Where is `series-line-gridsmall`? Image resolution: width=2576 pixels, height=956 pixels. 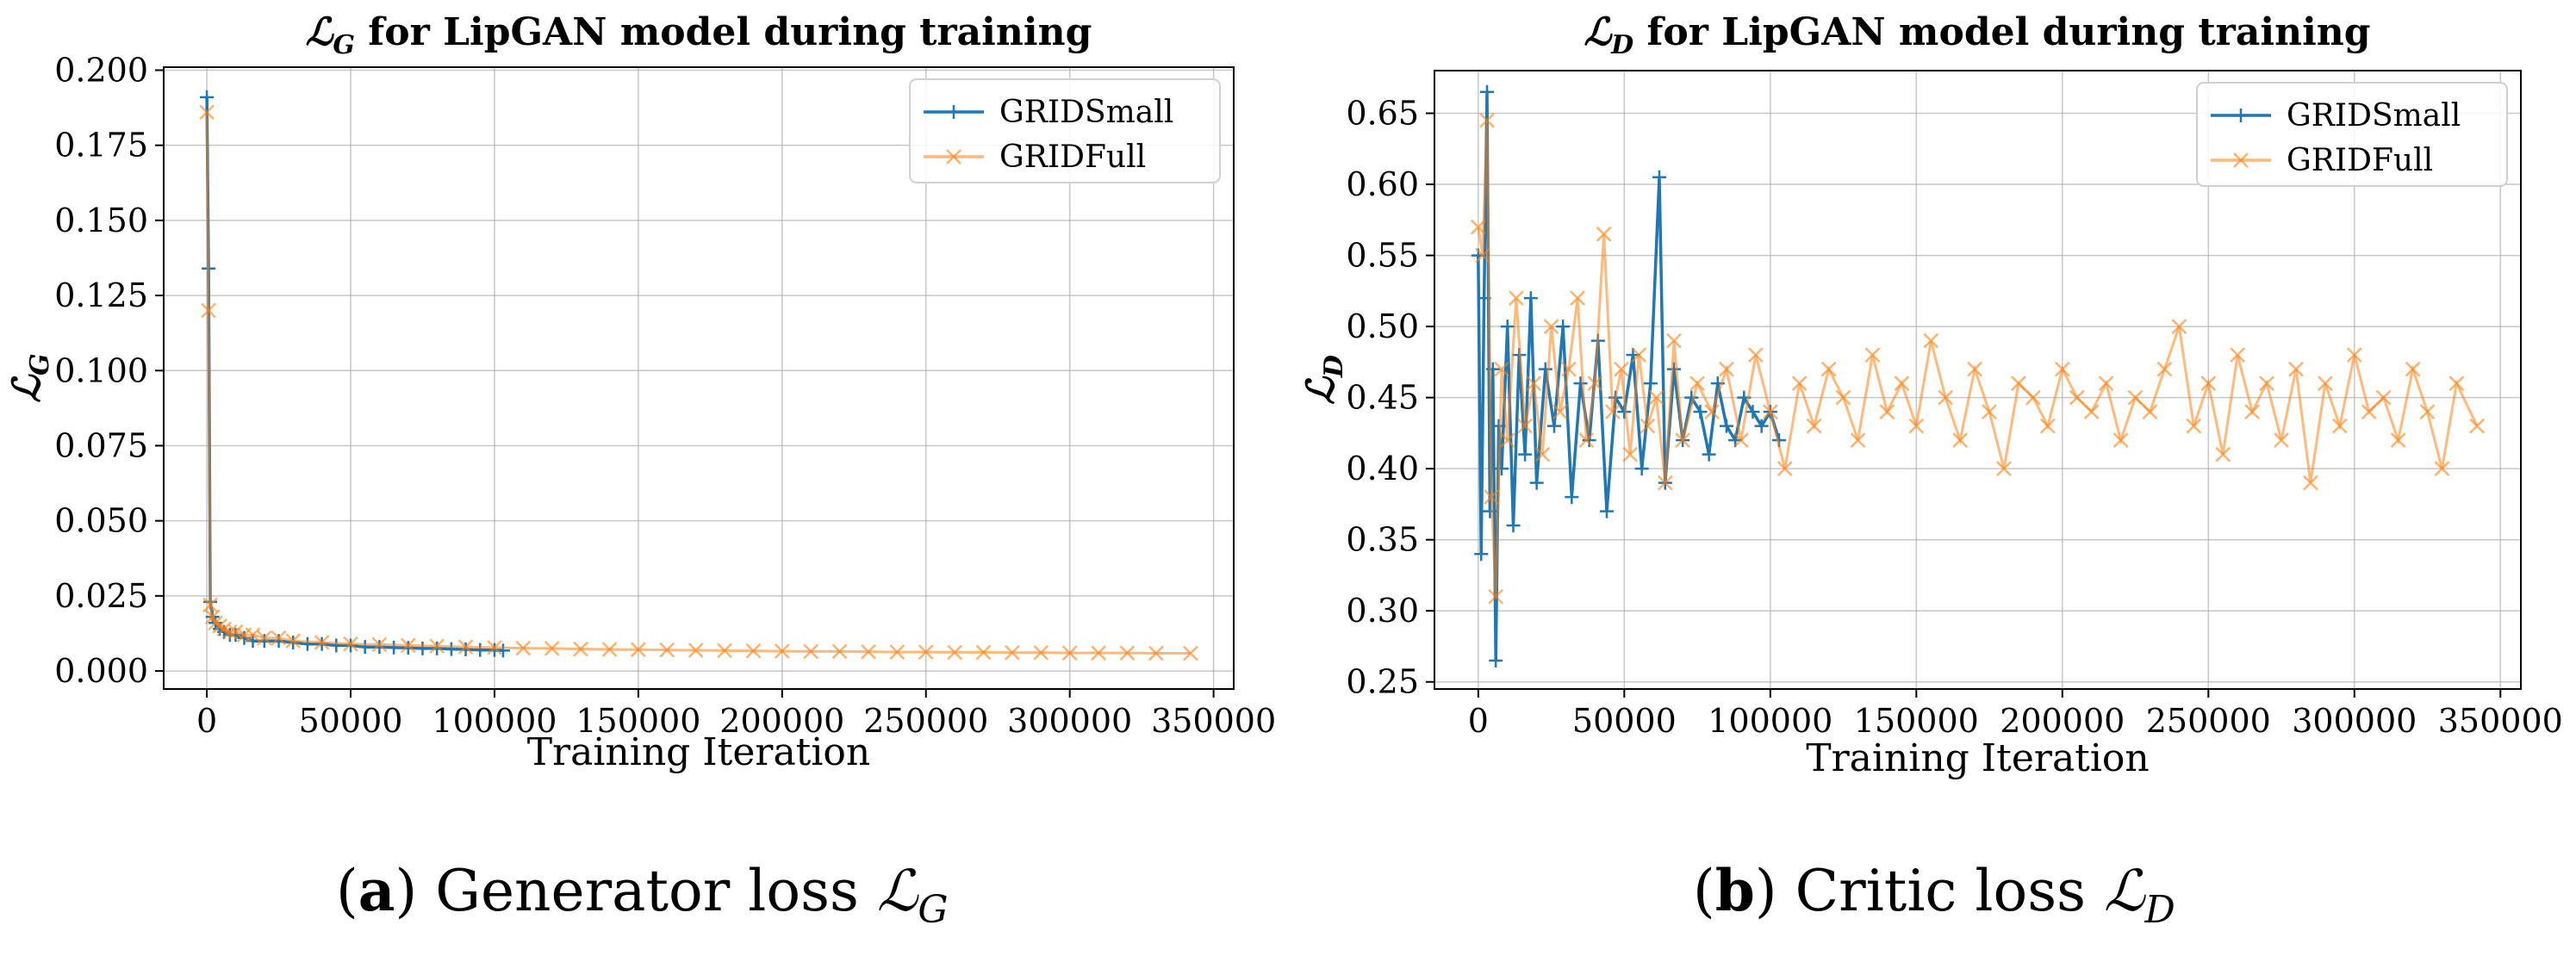
series-line-gridsmall is located at coordinates (1629, 376).